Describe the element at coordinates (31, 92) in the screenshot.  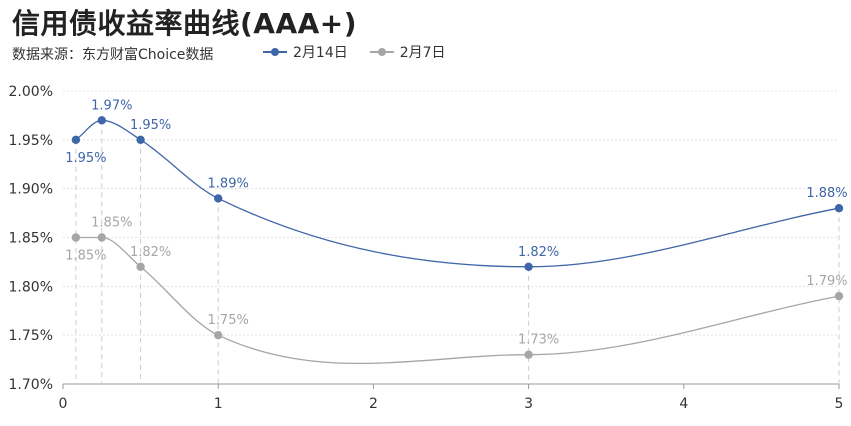
I see `y-tick-label: 2.00%` at that location.